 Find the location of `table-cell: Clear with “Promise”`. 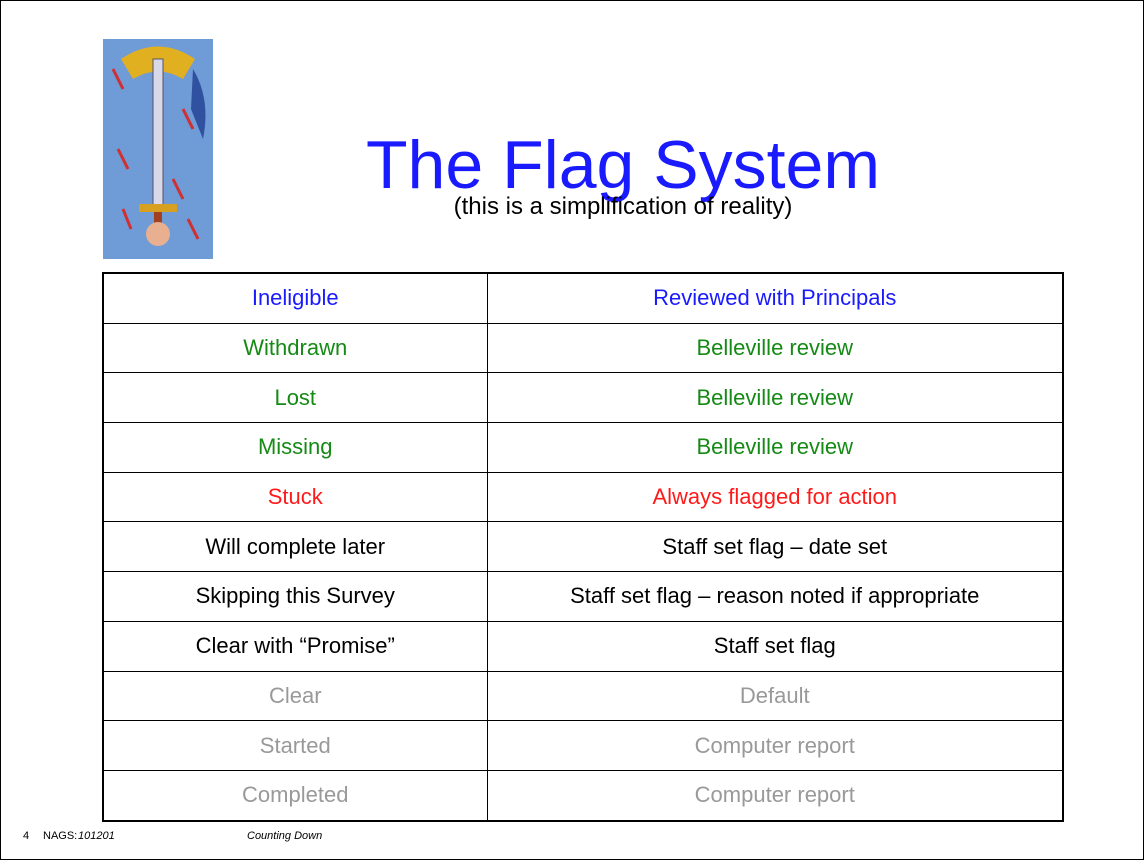

table-cell: Clear with “Promise” is located at coordinates (295, 646).